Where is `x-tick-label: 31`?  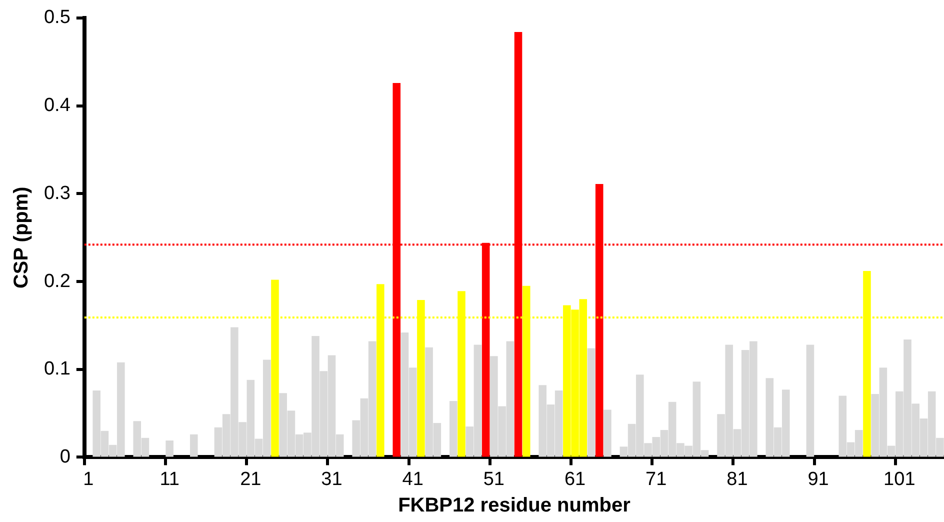 x-tick-label: 31 is located at coordinates (331, 479).